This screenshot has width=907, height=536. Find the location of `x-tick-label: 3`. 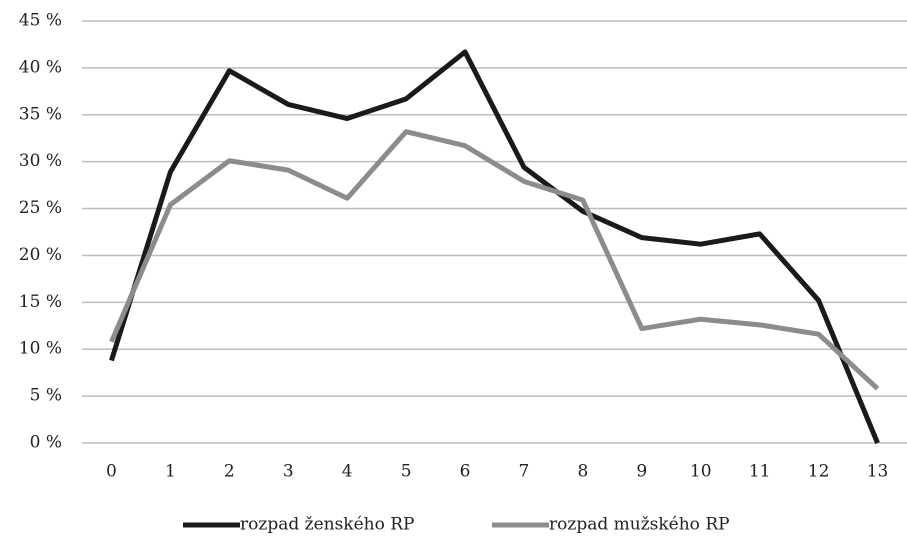

x-tick-label: 3 is located at coordinates (288, 472).